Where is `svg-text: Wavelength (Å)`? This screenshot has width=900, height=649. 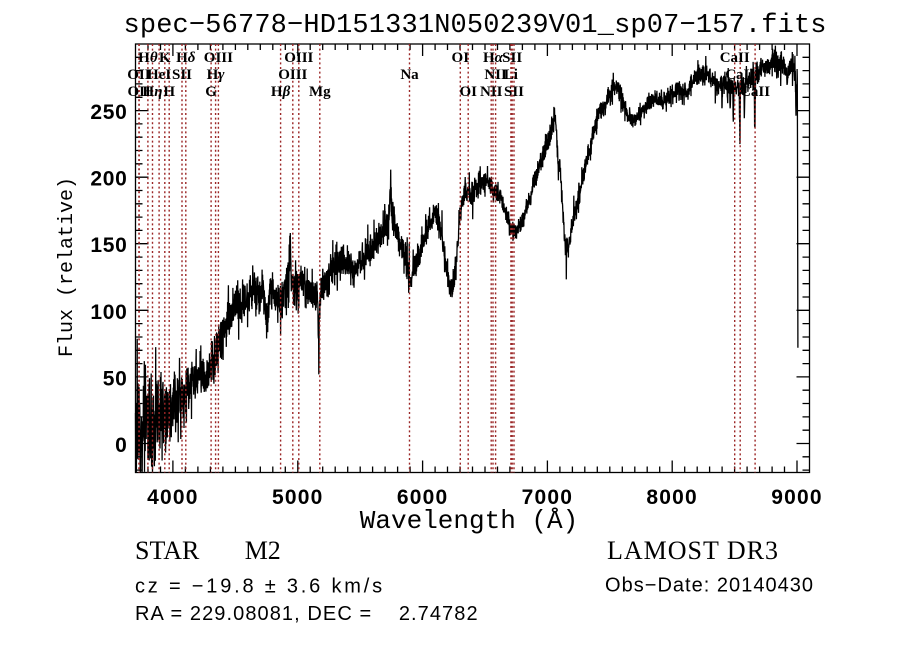 svg-text: Wavelength (Å) is located at coordinates (469, 521).